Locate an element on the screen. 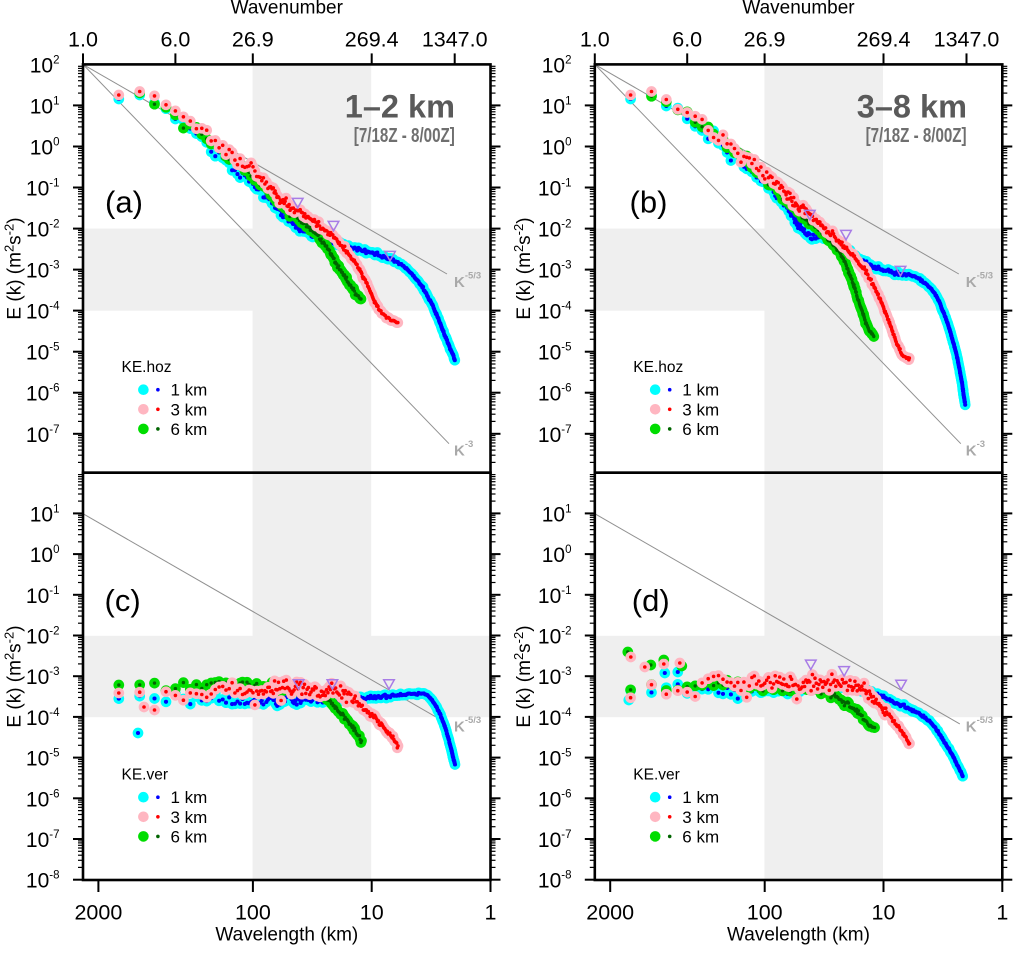  svg-text: (d) is located at coordinates (651, 600).